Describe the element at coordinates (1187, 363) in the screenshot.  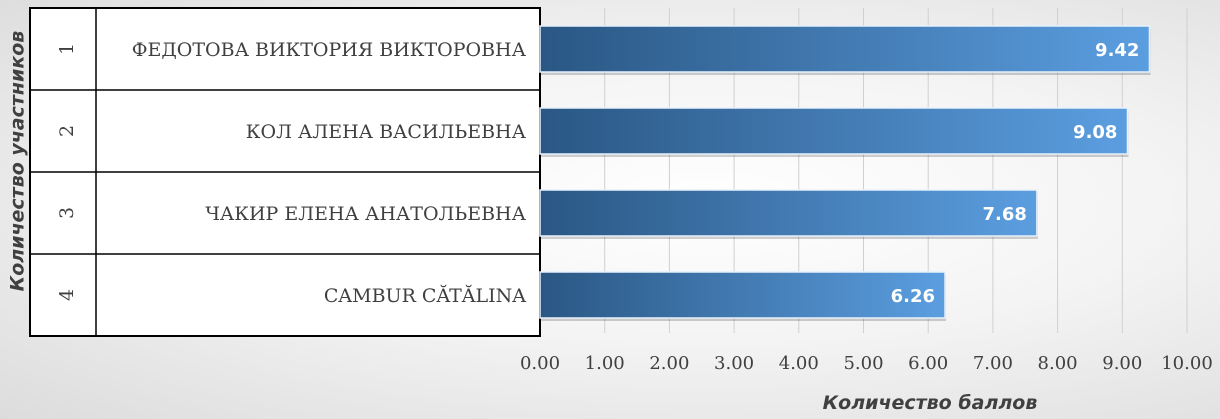
I see `x-tick-label: 10.00` at that location.